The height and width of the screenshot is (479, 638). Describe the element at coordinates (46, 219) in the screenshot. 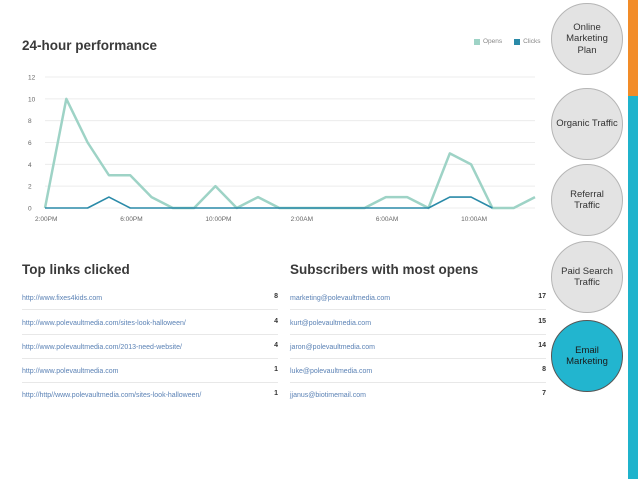

I see `x-tick-label: 2:00PM` at that location.